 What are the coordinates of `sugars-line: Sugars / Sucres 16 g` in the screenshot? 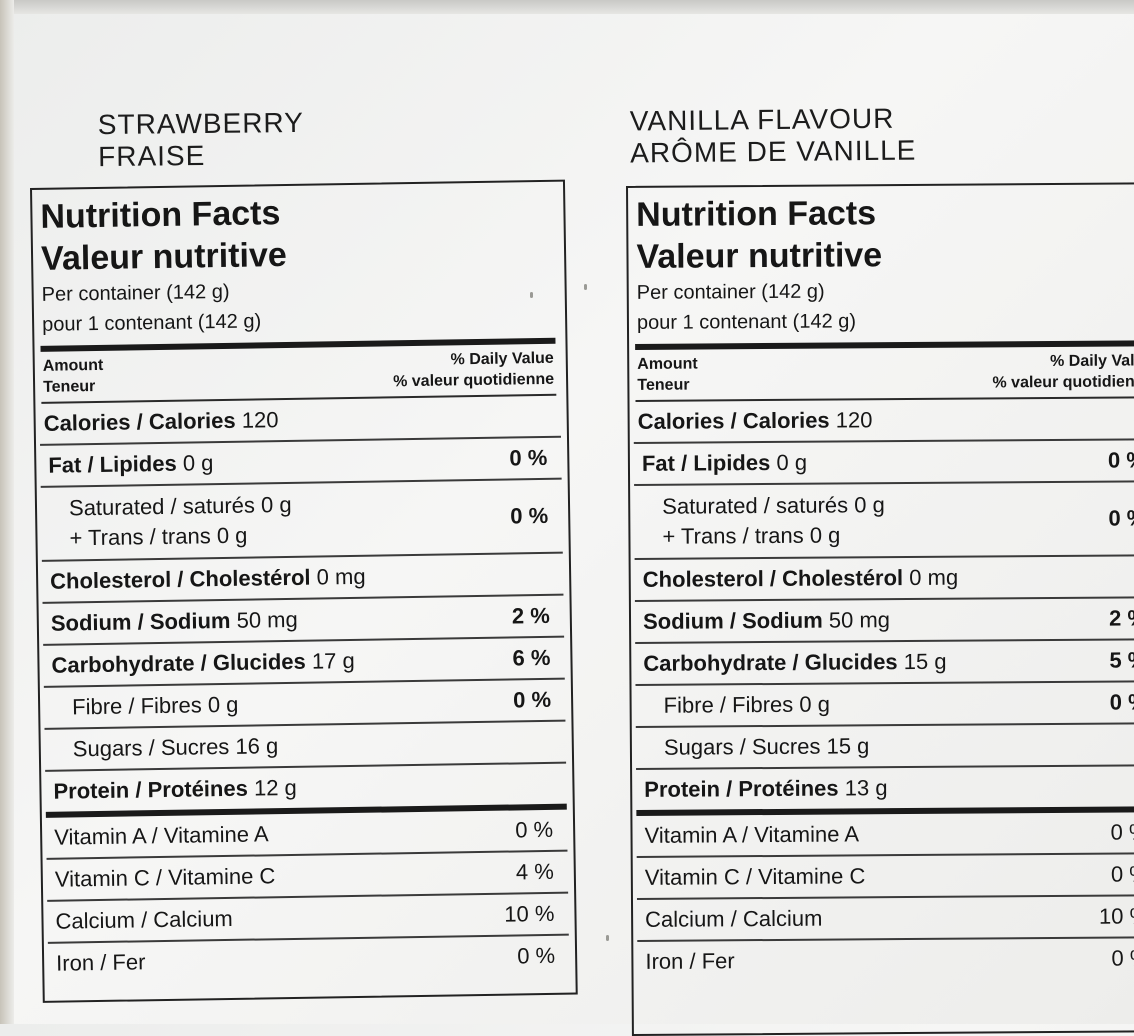 It's located at (175, 747).